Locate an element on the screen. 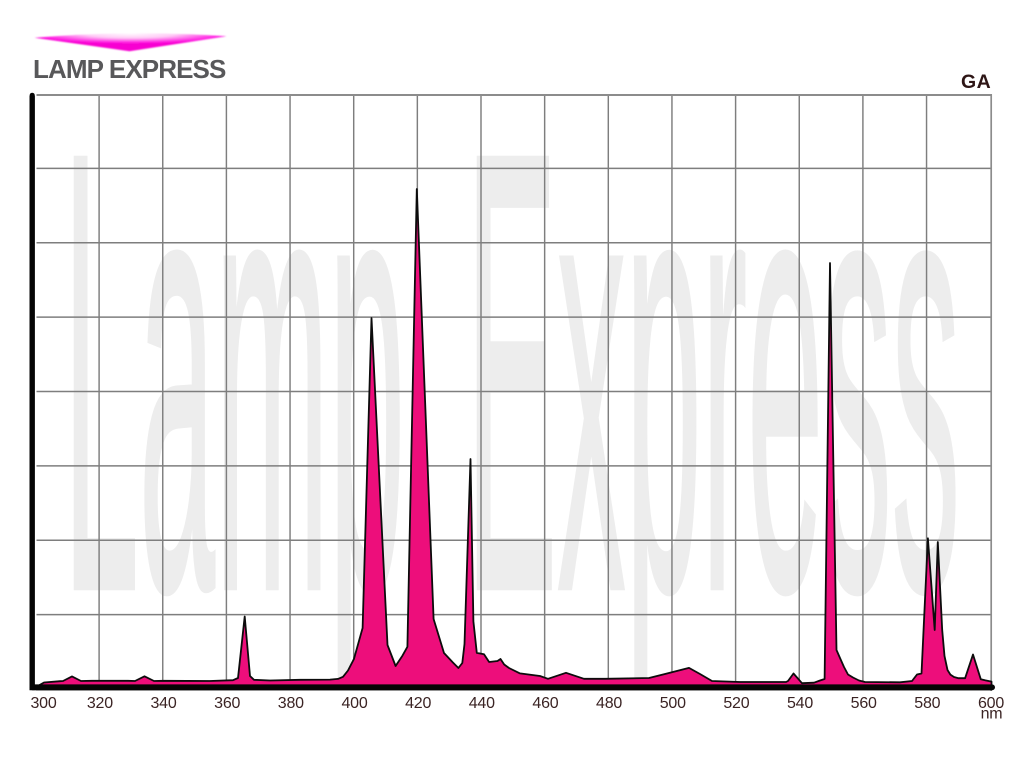 Image resolution: width=1024 pixels, height=768 pixels. svg-text: 300 is located at coordinates (43, 703).